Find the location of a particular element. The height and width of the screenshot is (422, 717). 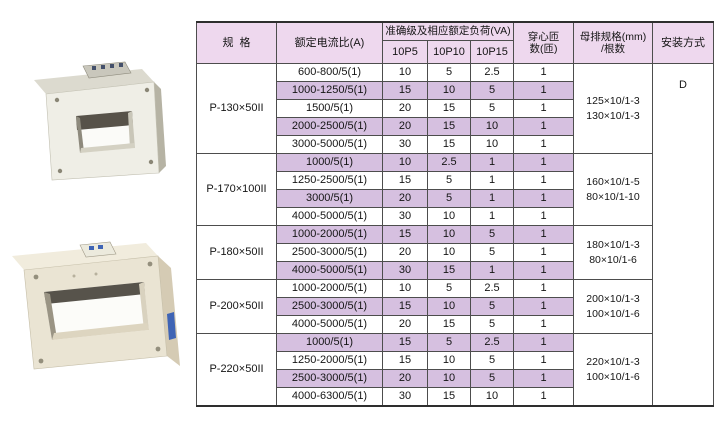

spec-cell: P-130×50II is located at coordinates (236, 108).